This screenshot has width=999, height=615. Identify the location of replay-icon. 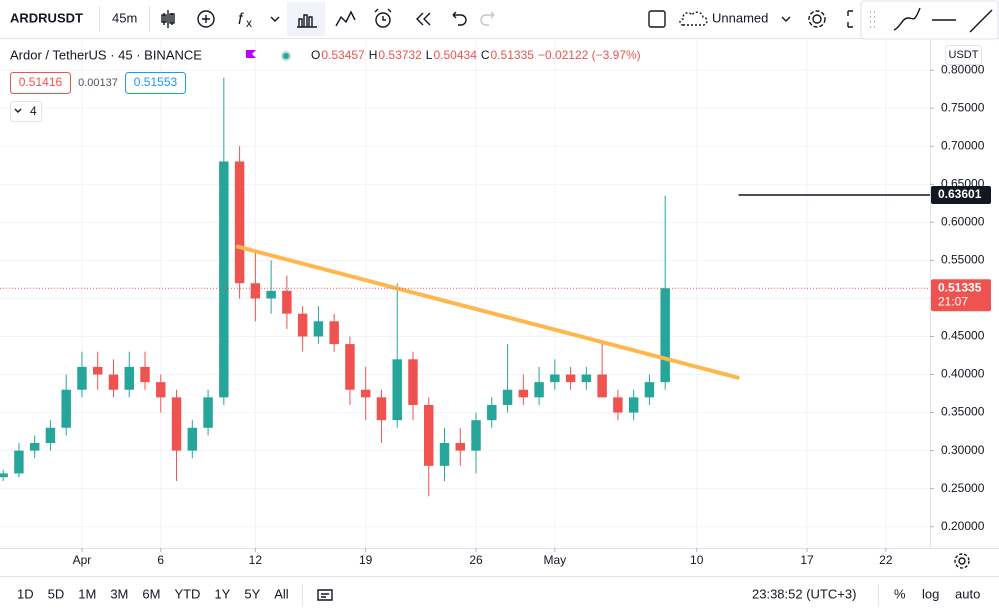
(423, 19).